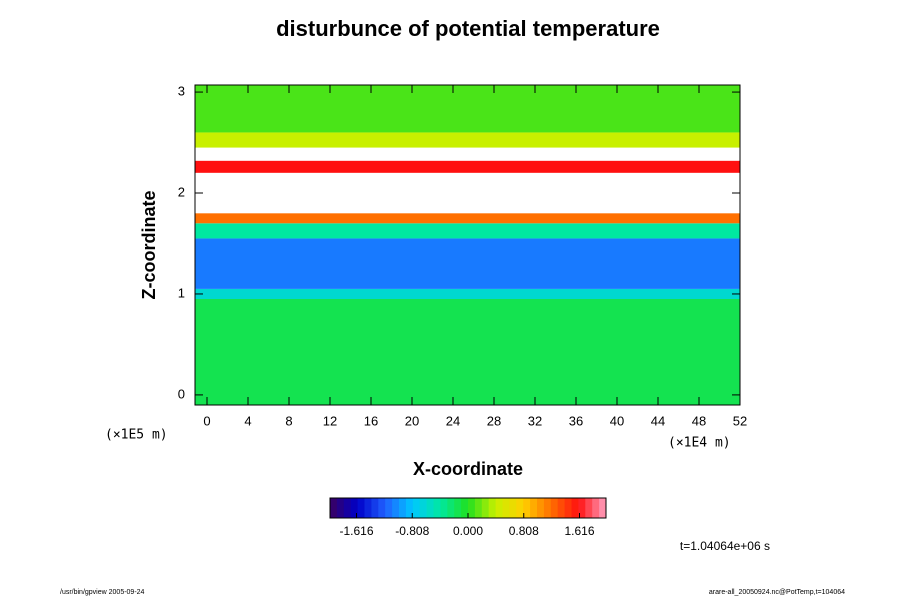  What do you see at coordinates (181, 91) in the screenshot?
I see `y-tick-label: 3` at bounding box center [181, 91].